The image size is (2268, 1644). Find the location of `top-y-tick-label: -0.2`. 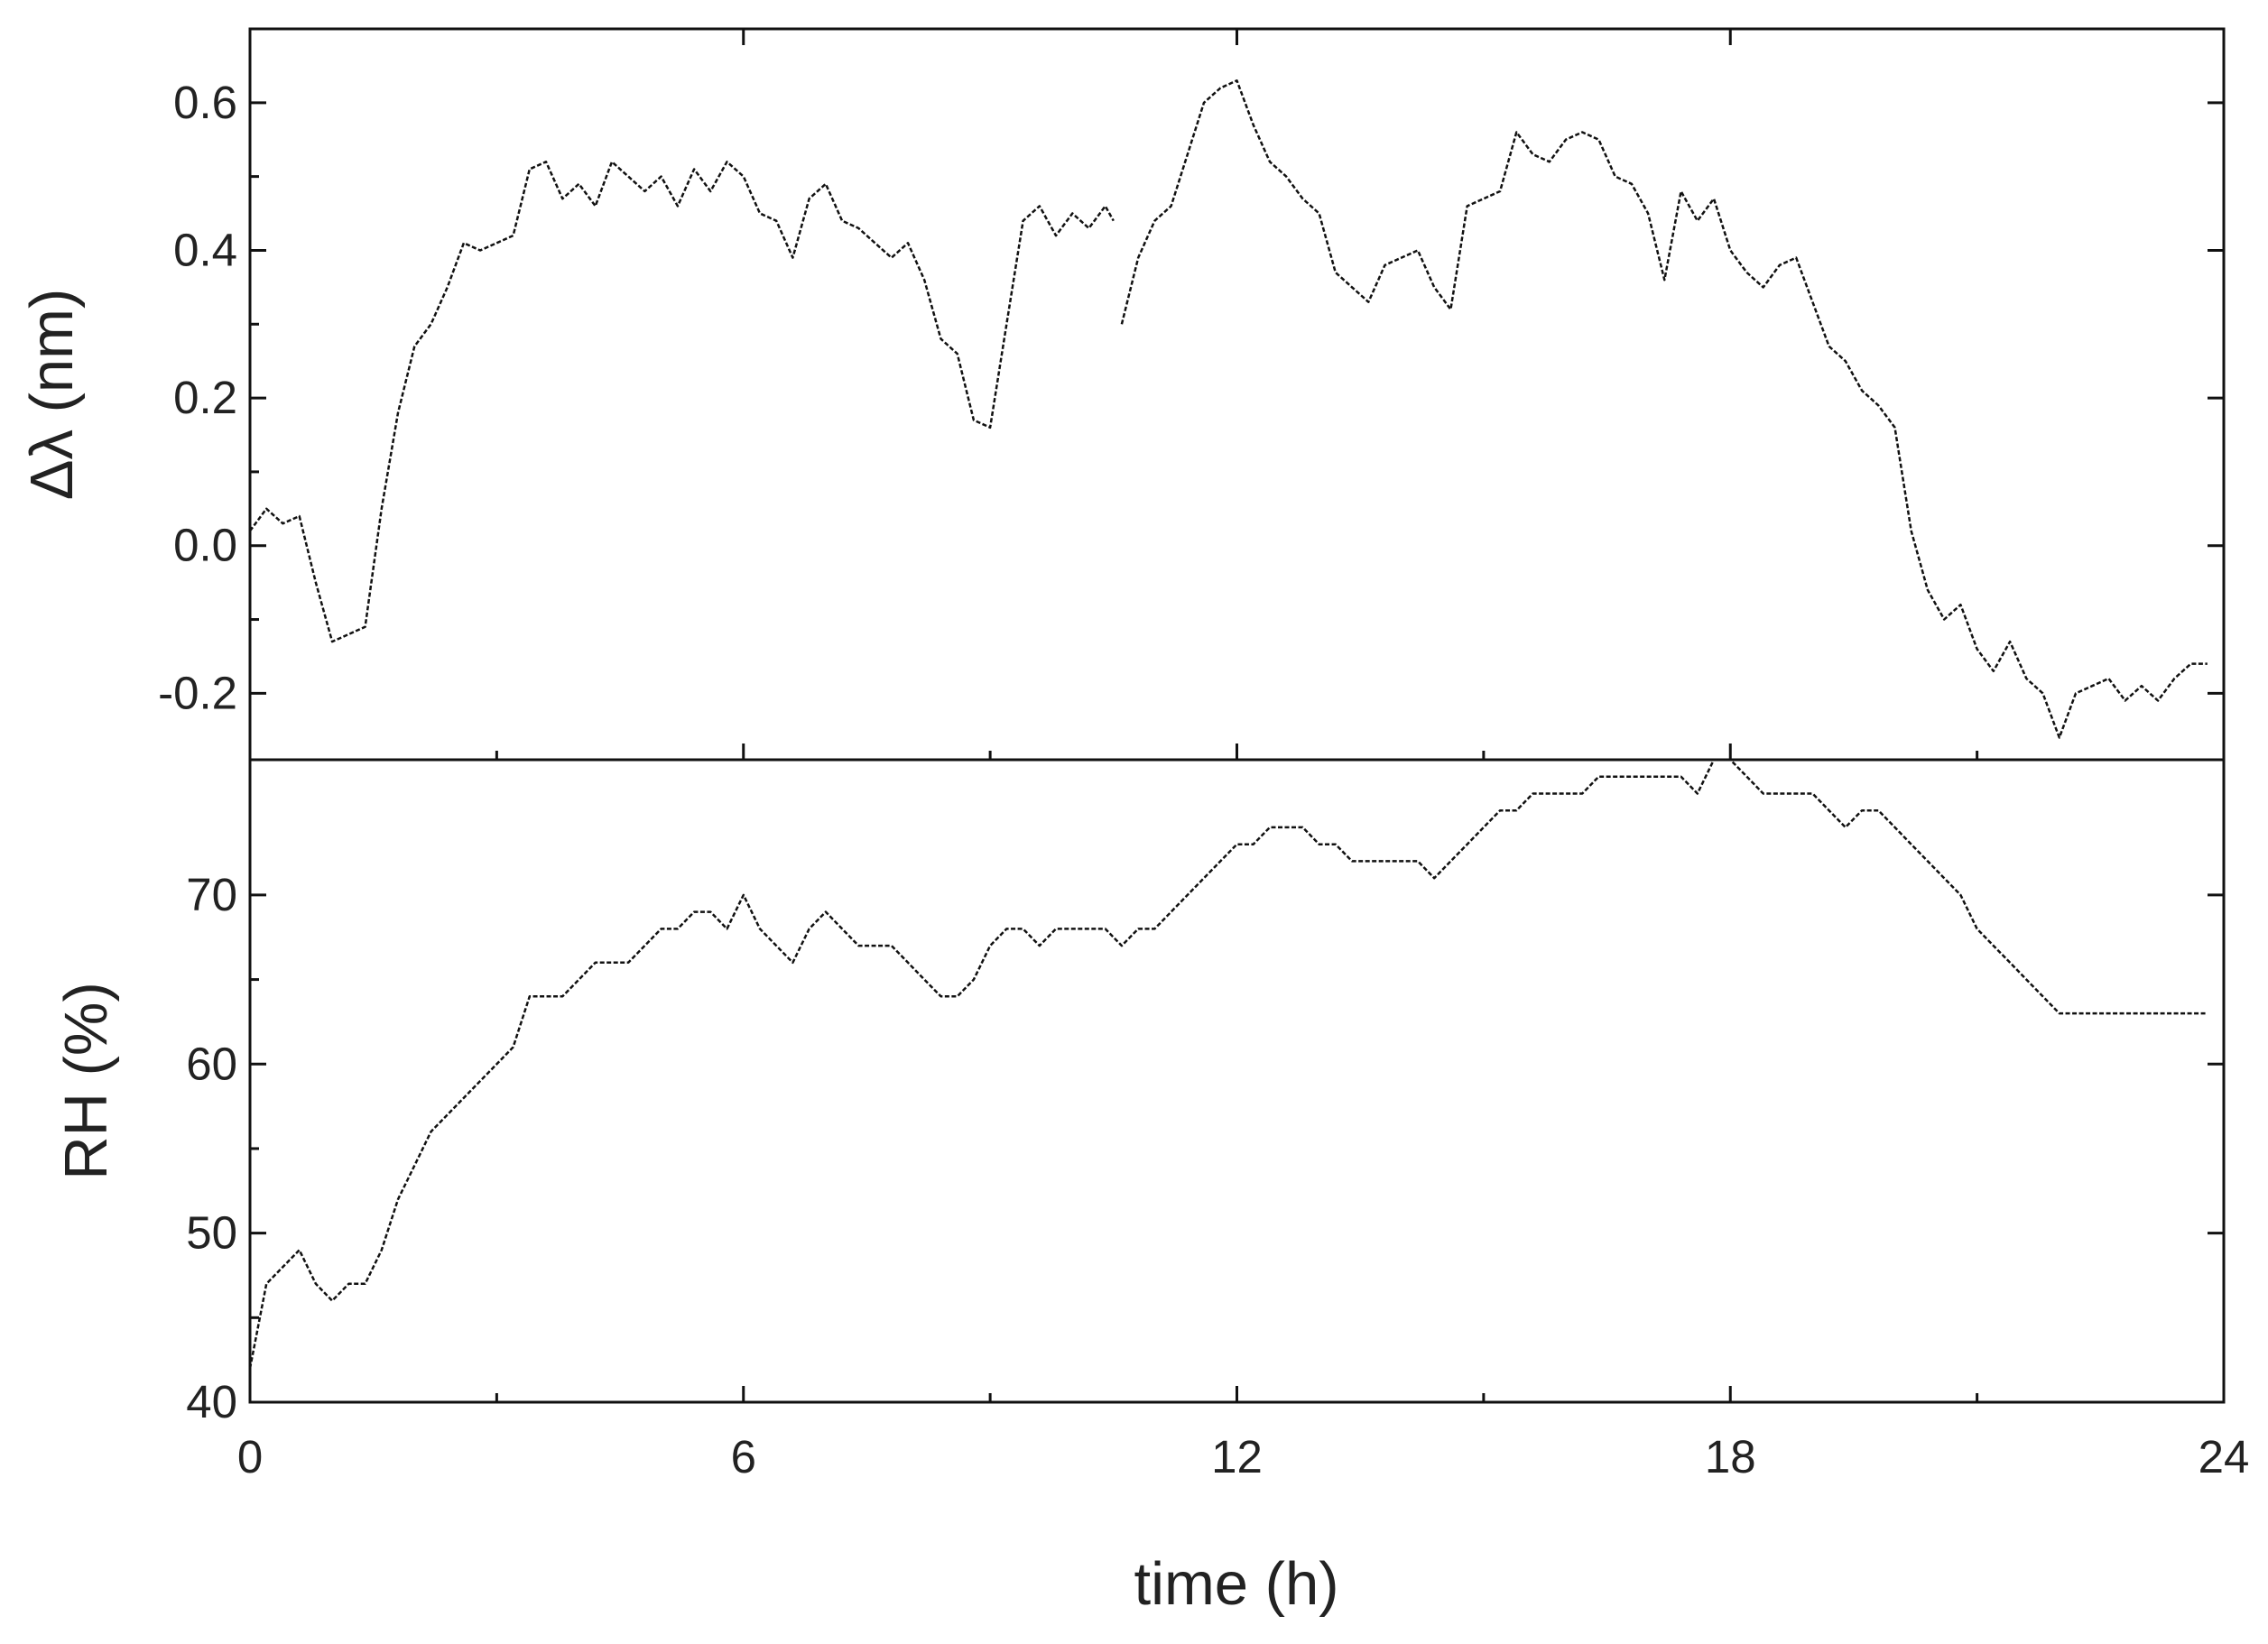

top-y-tick-label: -0.2 is located at coordinates (197, 692).